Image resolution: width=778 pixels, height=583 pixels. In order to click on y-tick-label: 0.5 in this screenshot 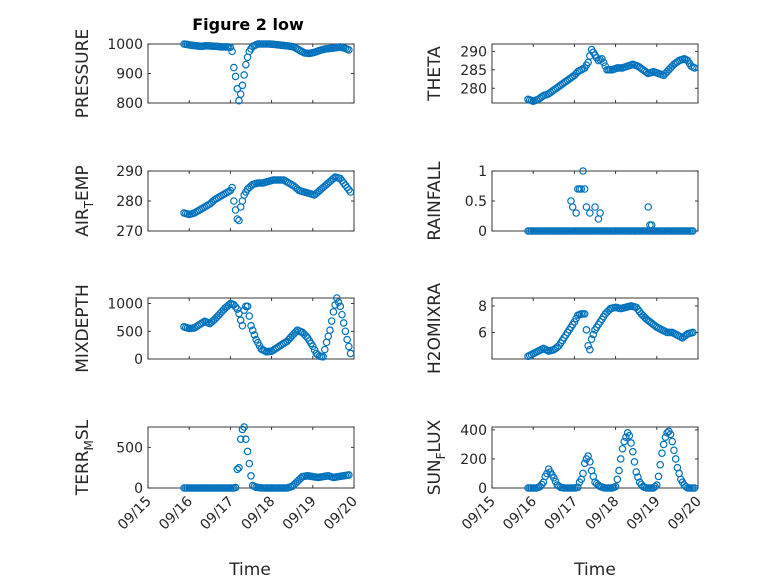, I will do `click(476, 202)`.